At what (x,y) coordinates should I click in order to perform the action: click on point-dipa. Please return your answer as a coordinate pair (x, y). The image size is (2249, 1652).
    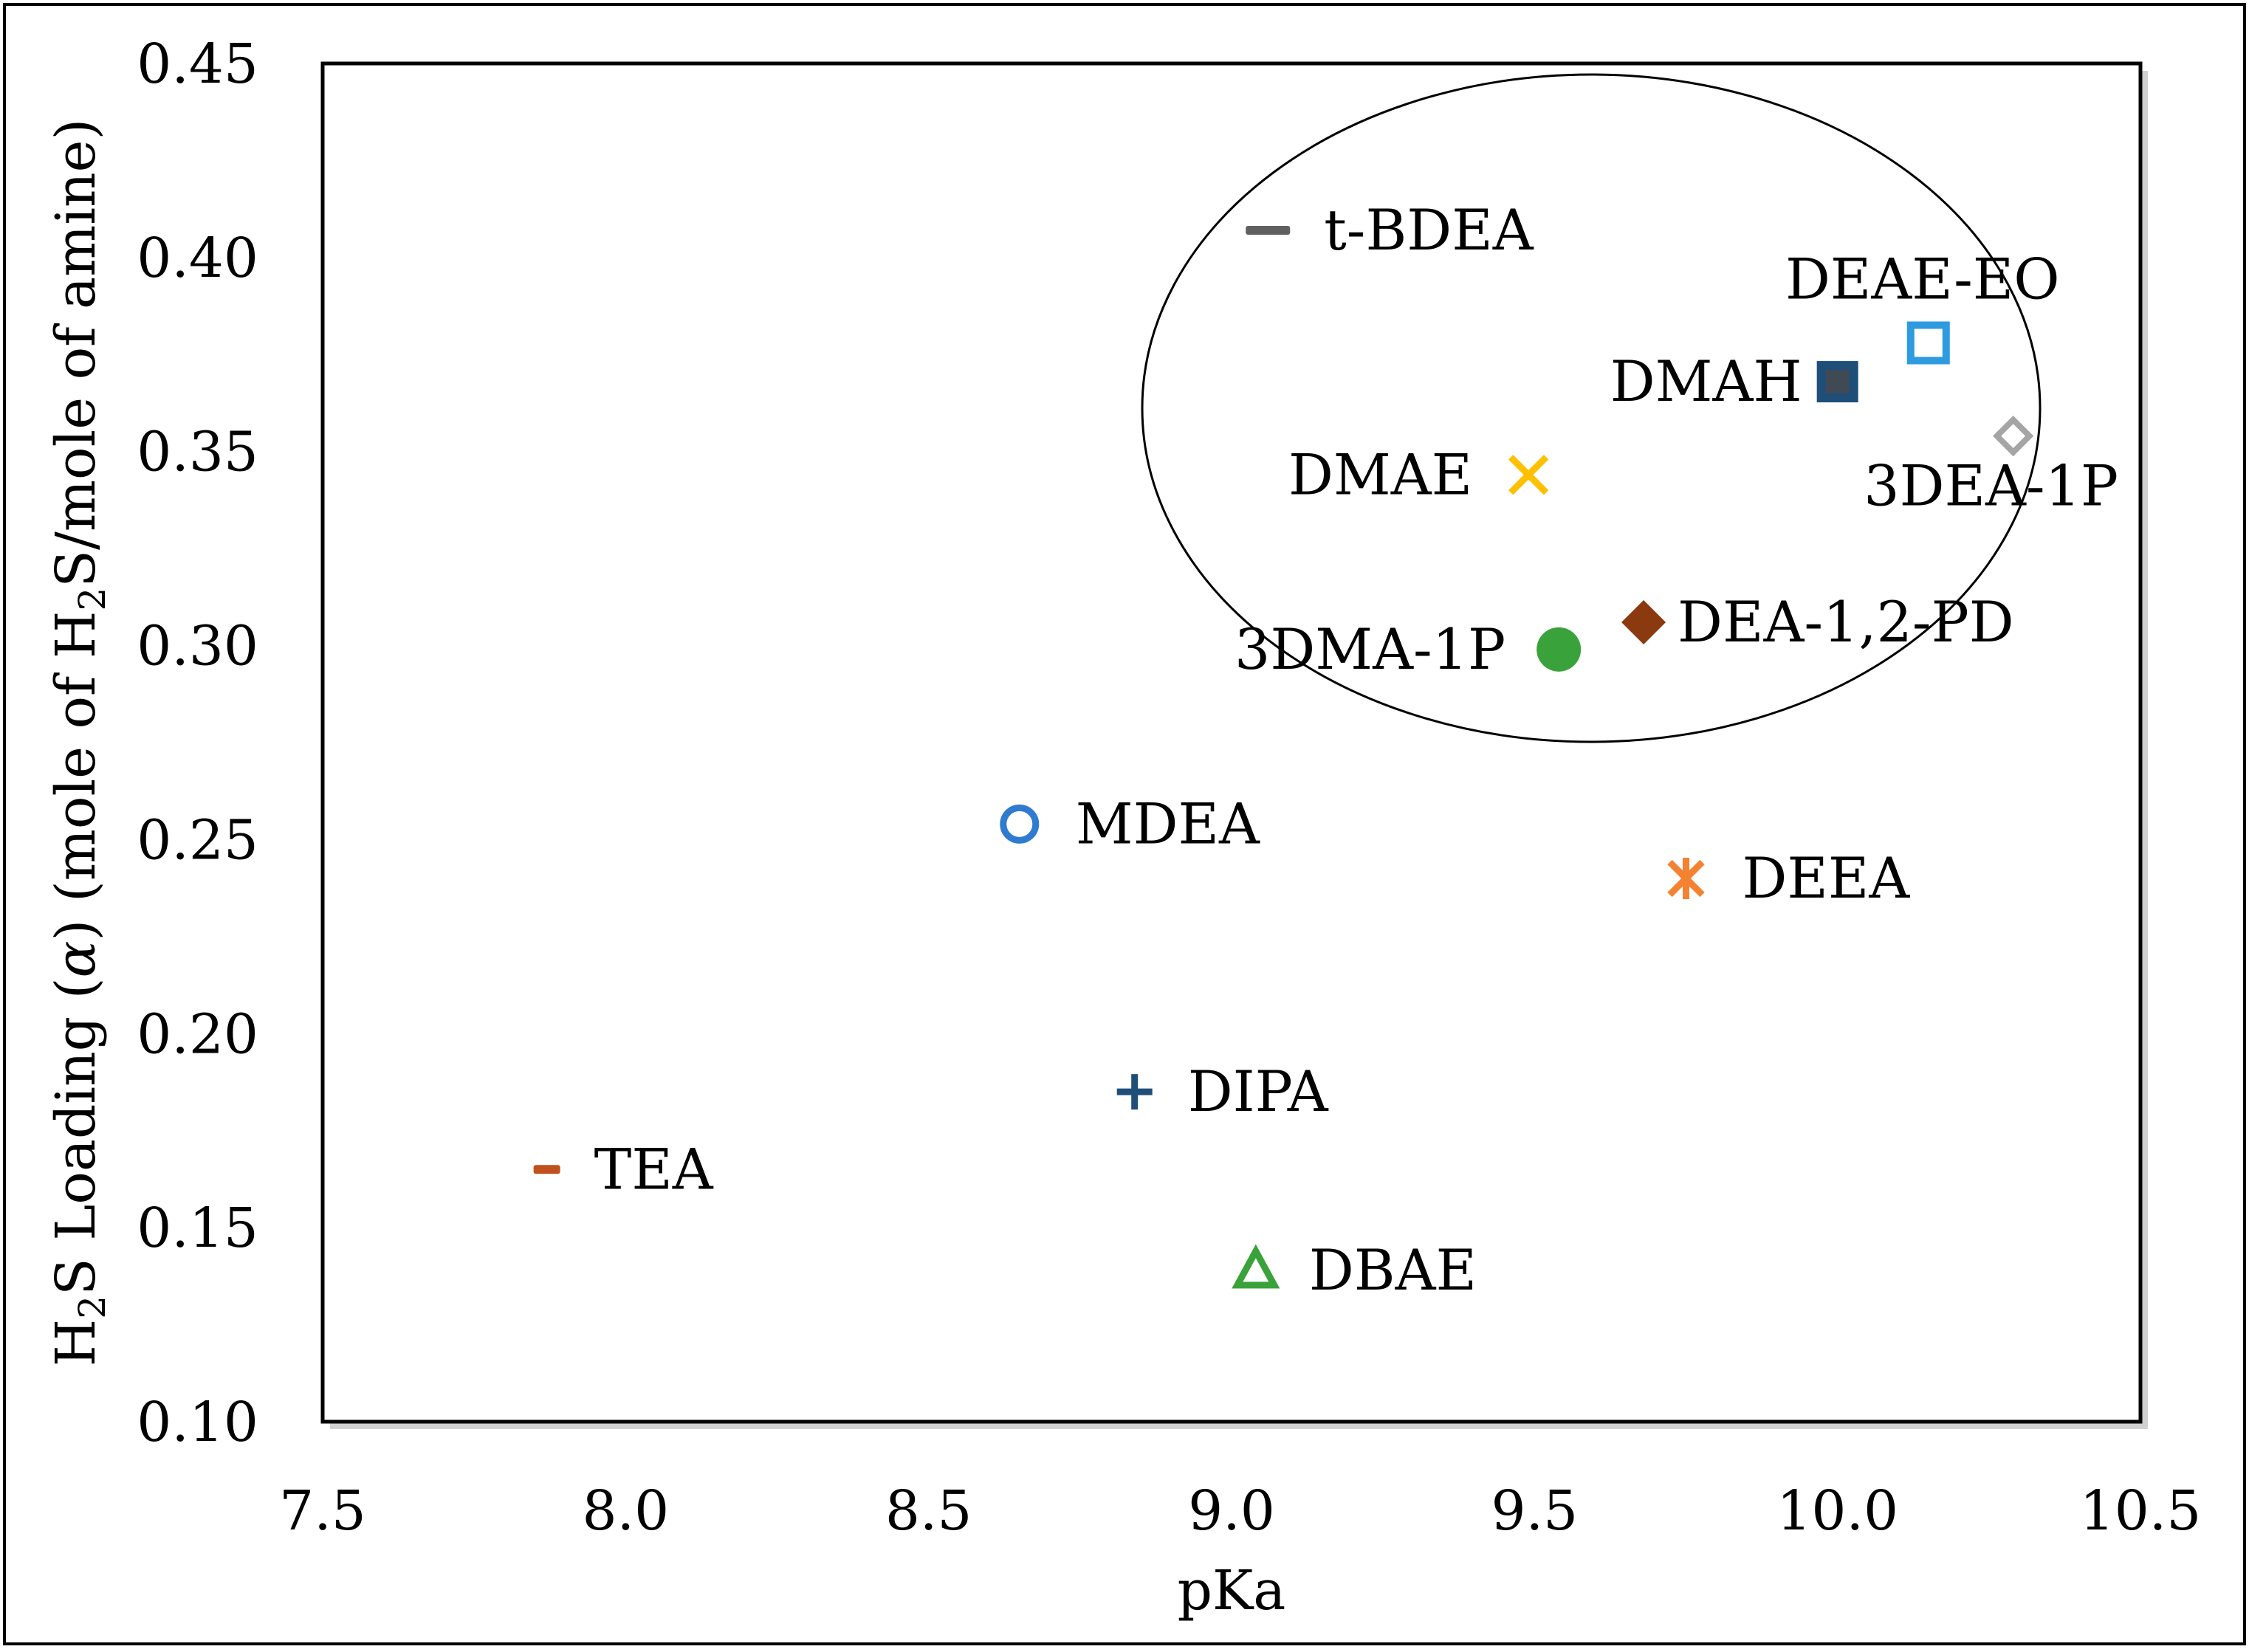
    Looking at the image, I should click on (1134, 1092).